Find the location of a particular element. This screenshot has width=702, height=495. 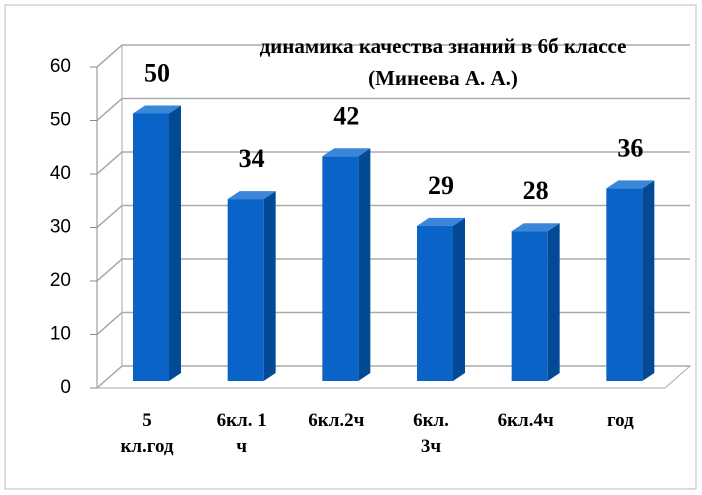

y-tick-label: 0 is located at coordinates (65, 387).